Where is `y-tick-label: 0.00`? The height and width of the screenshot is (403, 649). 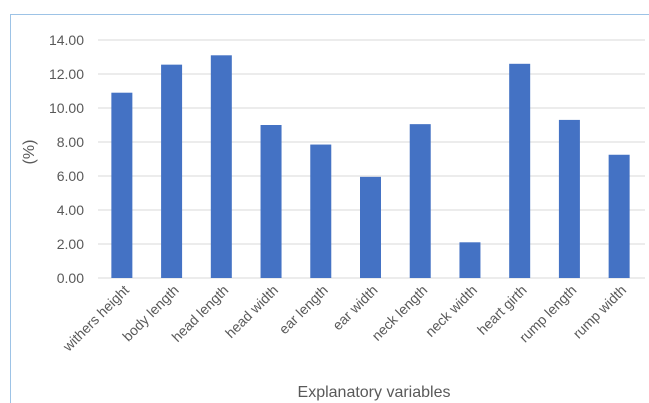
y-tick-label: 0.00 is located at coordinates (70, 278).